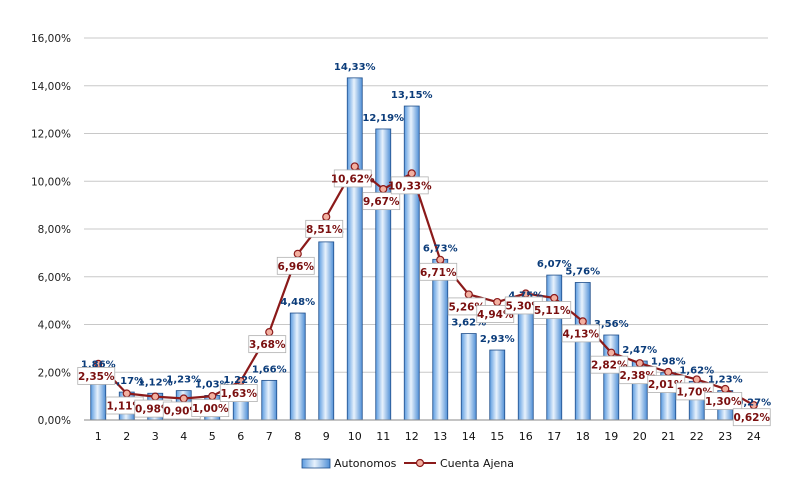  What do you see at coordinates (467, 307) in the screenshot?
I see `line-data-label: 5,26%` at bounding box center [467, 307].